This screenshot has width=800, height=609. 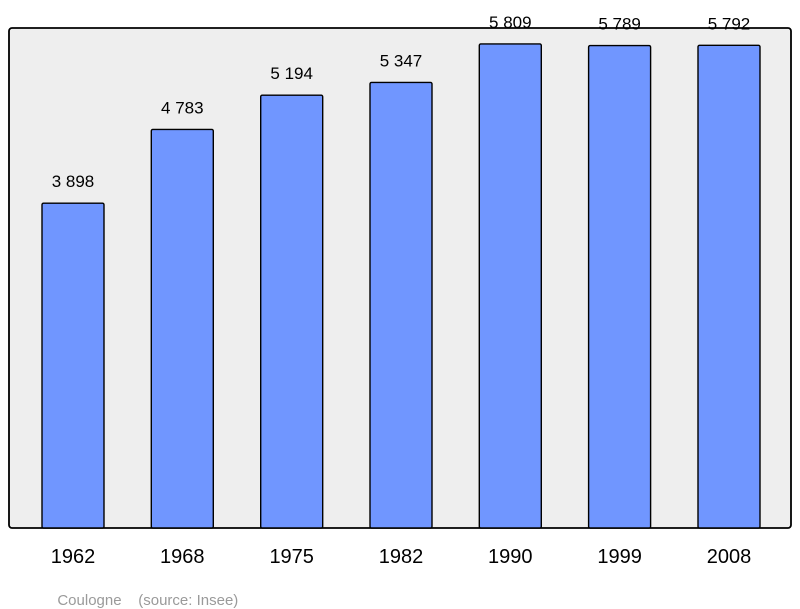 I want to click on x-tick-labels-group: 1962 1968 1975 1982 1990 1999 2008, so click(x=401, y=557).